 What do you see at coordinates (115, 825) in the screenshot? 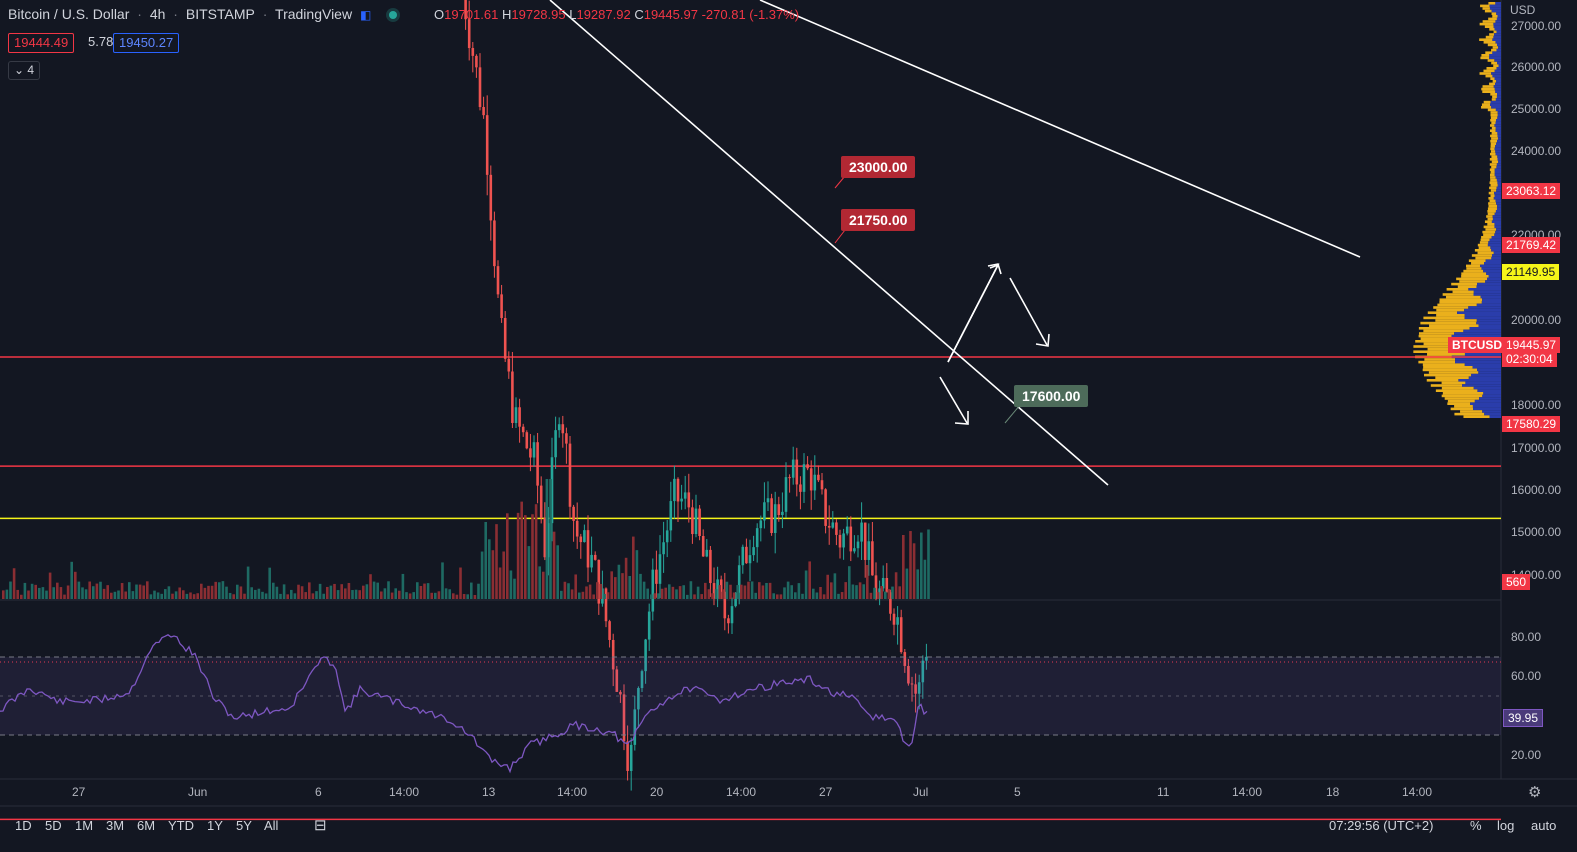
I see `range-3m: 3M` at bounding box center [115, 825].